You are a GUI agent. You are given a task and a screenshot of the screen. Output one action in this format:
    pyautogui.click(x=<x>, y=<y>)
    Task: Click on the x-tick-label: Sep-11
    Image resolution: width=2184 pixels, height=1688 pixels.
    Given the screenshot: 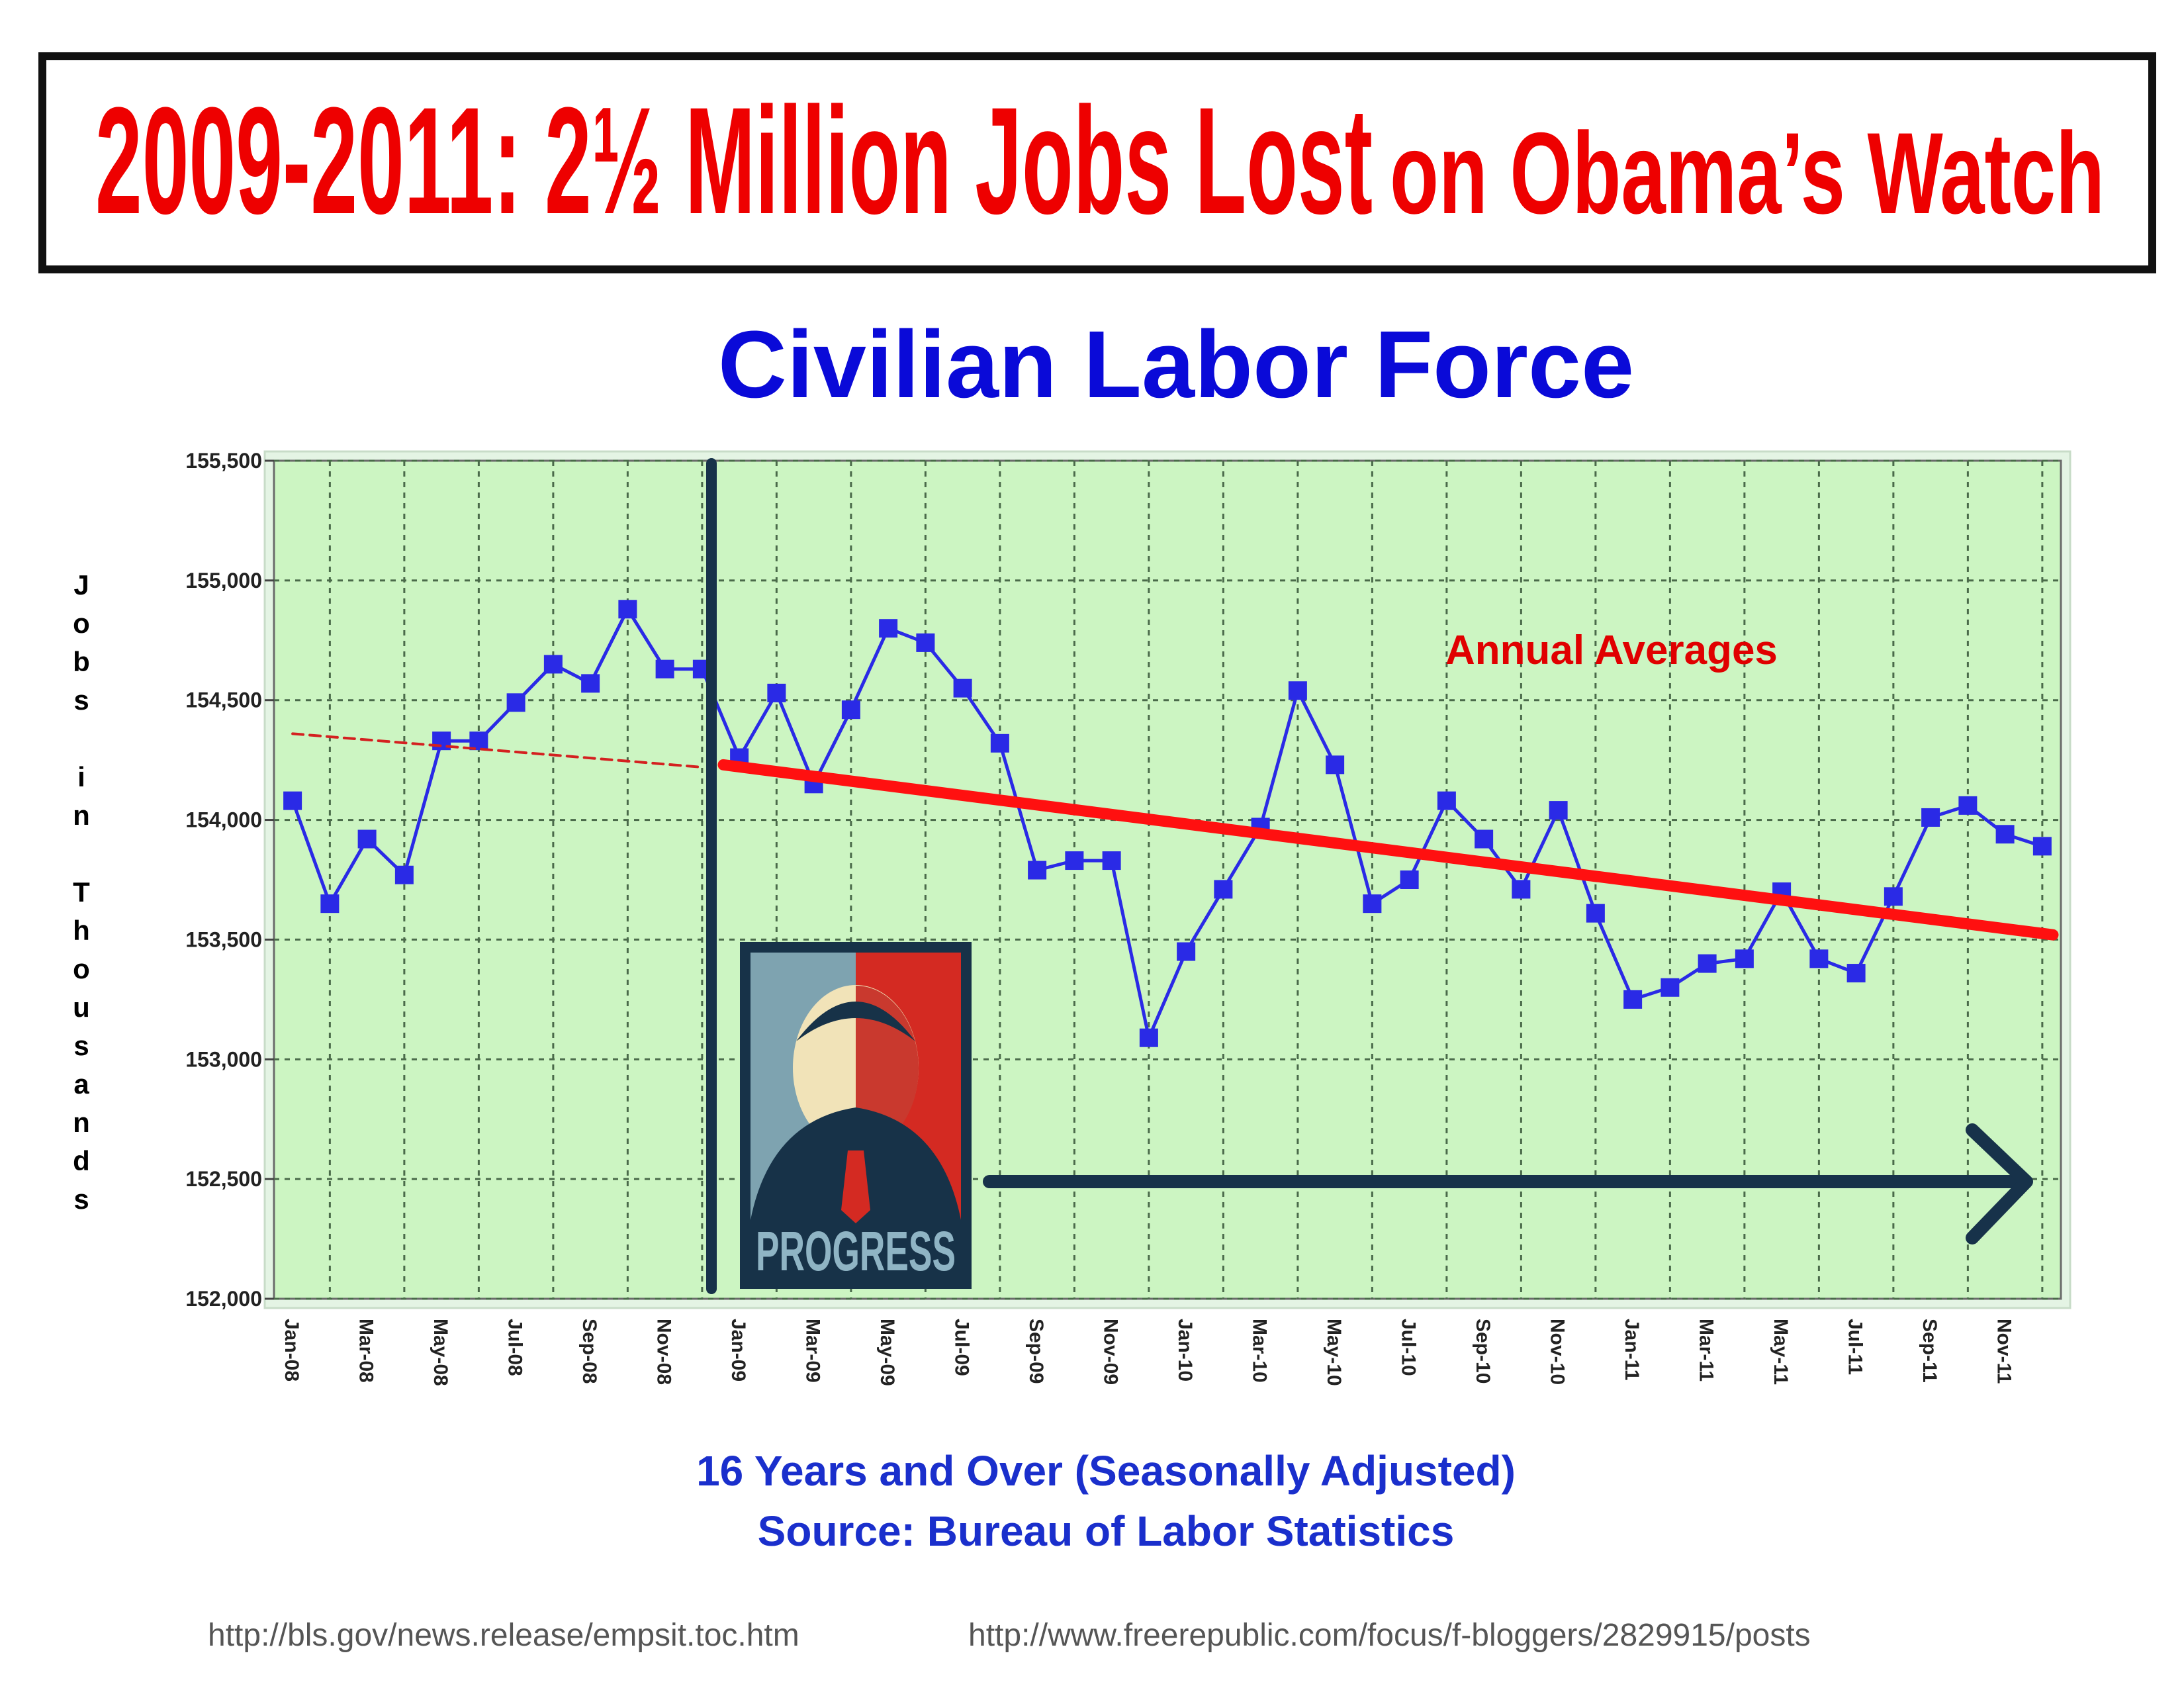 What is the action you would take?
    pyautogui.click(x=1929, y=1351)
    